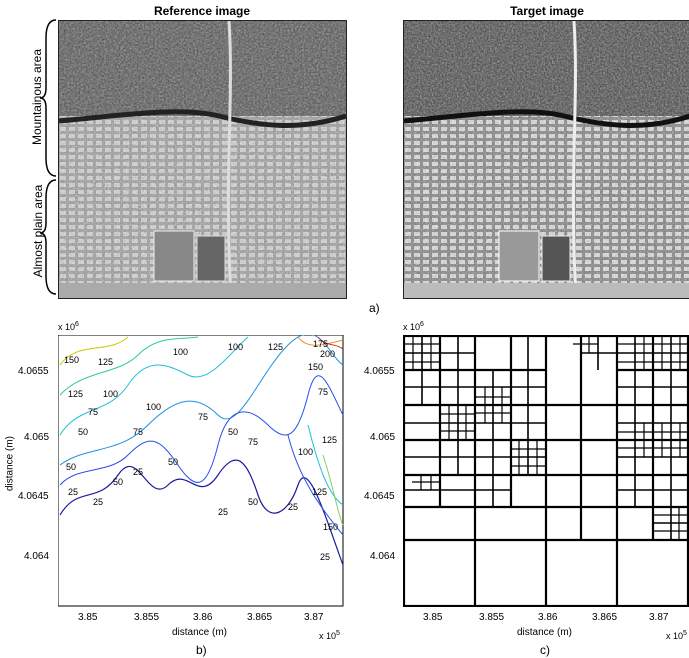 This screenshot has width=689, height=658. I want to click on contour-50-a, so click(201, 430).